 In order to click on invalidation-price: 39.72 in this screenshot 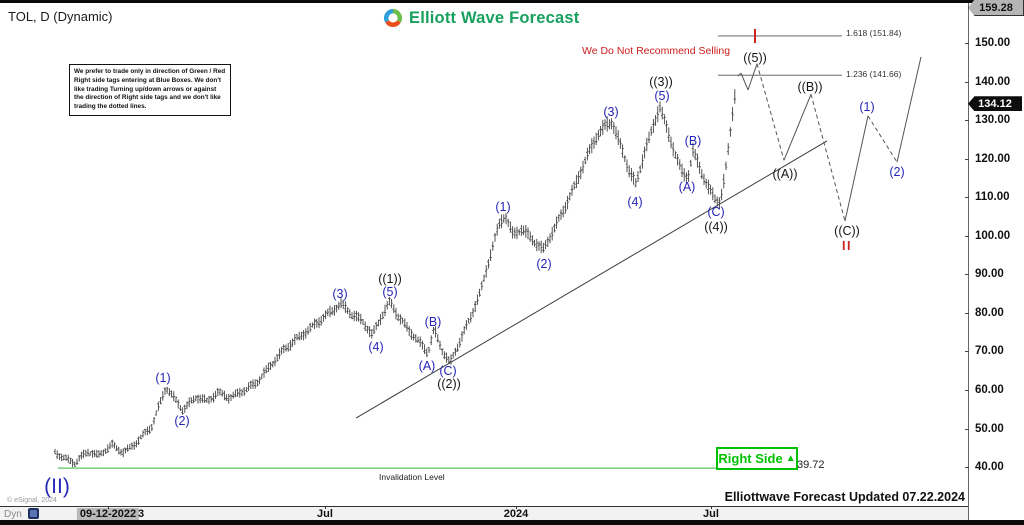, I will do `click(811, 465)`.